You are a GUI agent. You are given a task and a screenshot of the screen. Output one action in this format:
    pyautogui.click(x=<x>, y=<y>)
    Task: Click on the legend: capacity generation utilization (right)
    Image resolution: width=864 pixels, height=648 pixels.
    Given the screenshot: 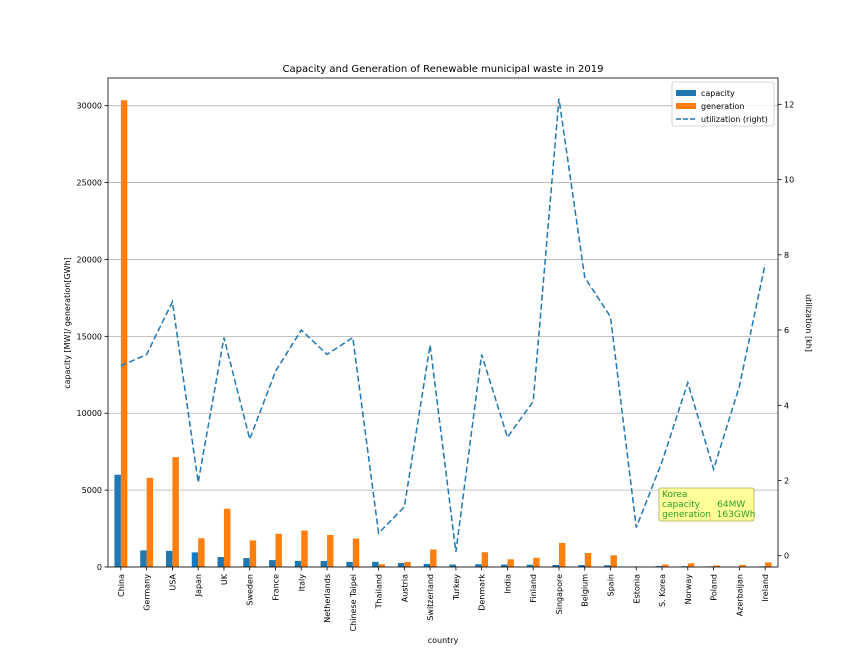 What is the action you would take?
    pyautogui.click(x=723, y=104)
    